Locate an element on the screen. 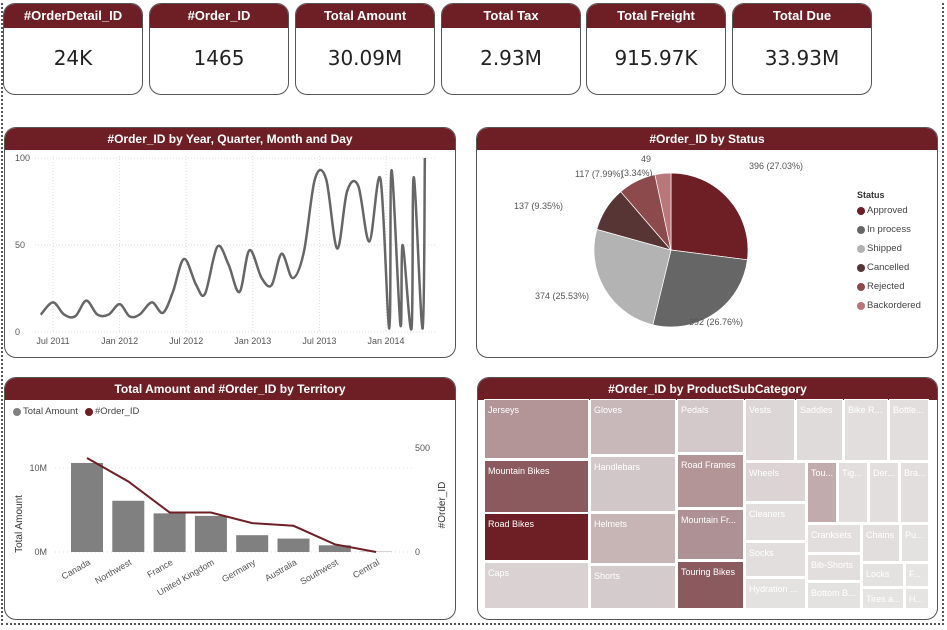 Image resolution: width=947 pixels, height=630 pixels. pie-slice-backordered is located at coordinates (663, 211).